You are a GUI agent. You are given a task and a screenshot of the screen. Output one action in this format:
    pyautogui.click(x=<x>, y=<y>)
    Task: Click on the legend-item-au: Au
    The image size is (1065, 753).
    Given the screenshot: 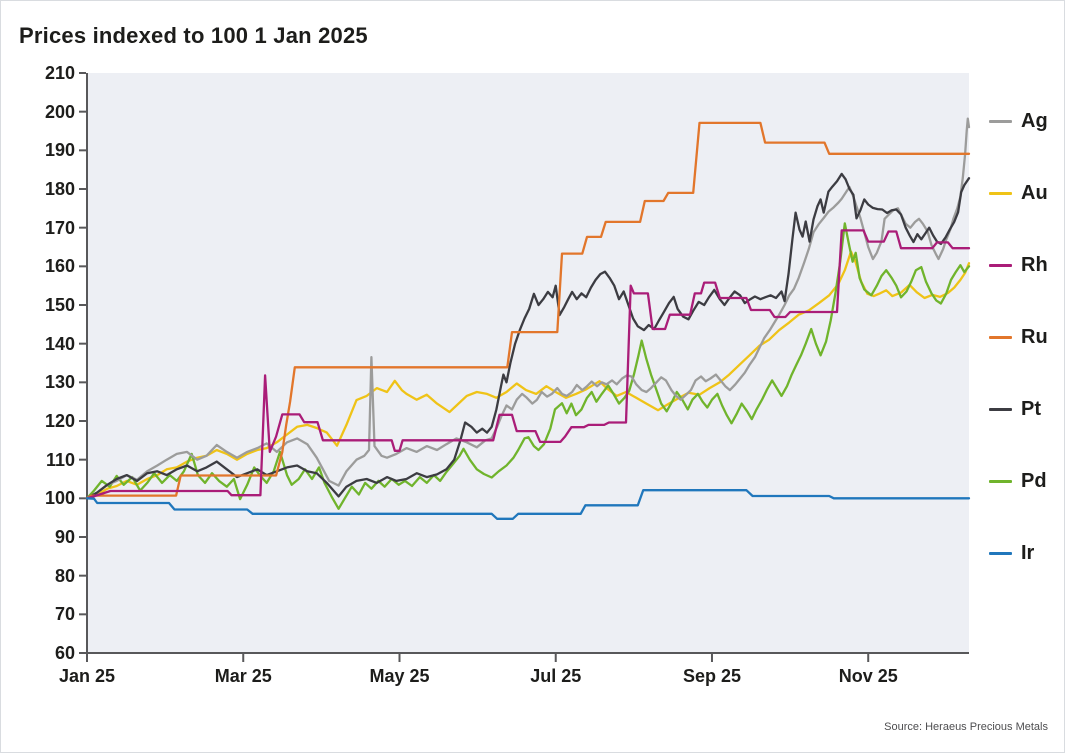 What is the action you would take?
    pyautogui.click(x=1018, y=193)
    